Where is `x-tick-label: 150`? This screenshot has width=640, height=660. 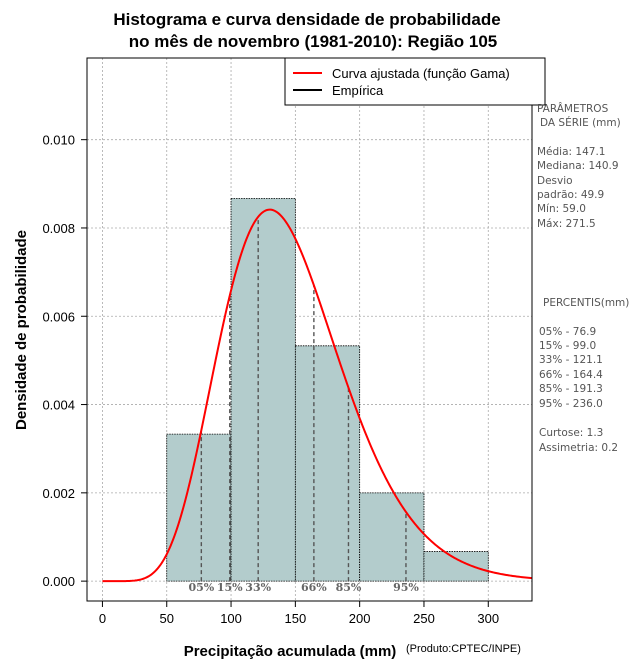 x-tick-label: 150 is located at coordinates (296, 618).